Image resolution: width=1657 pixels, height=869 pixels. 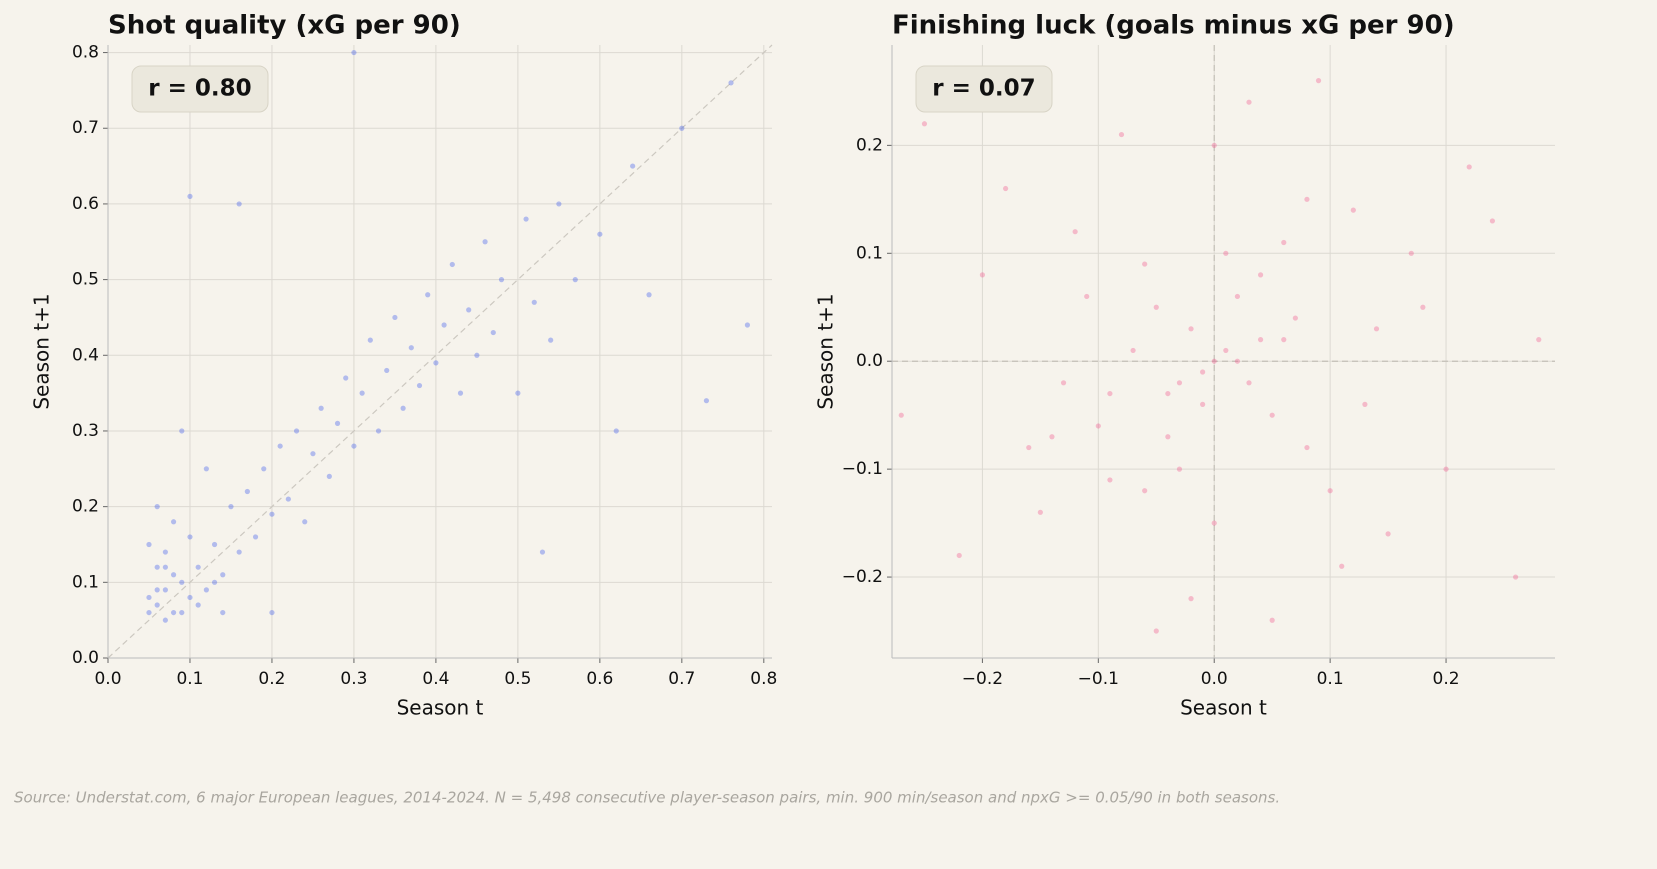 I want to click on x-tick-label: 0.6, so click(x=599, y=679).